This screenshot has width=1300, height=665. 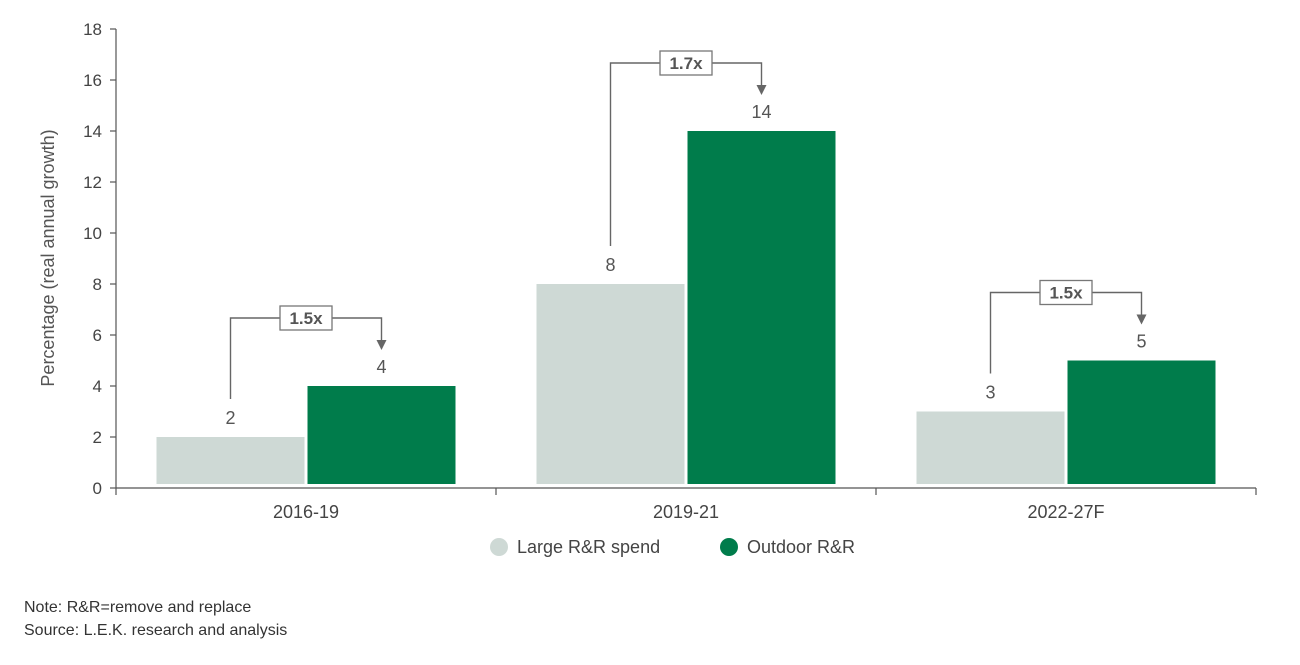 I want to click on legend-label: Large R&R spend, so click(x=588, y=547).